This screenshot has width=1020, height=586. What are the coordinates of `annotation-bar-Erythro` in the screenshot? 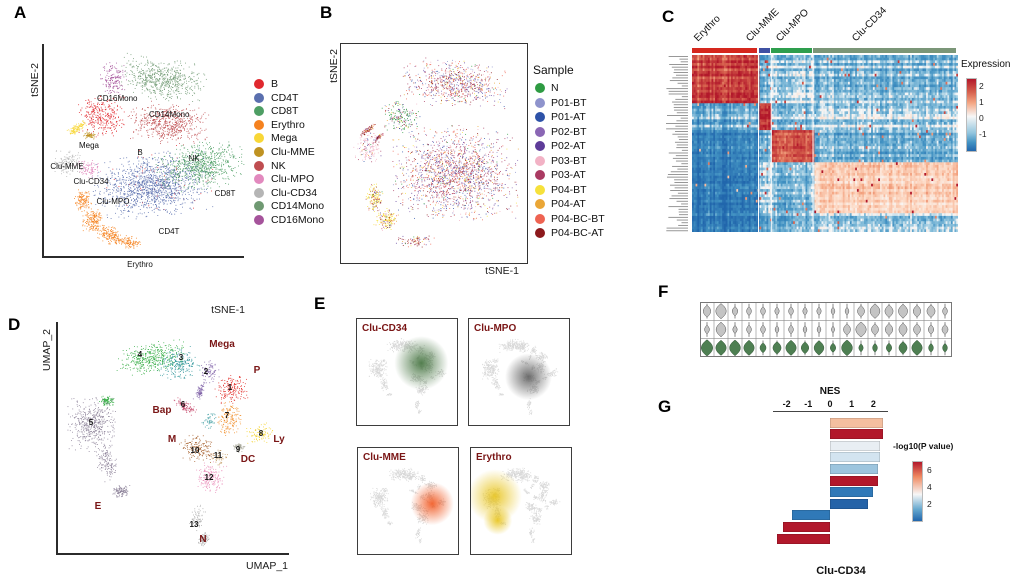 It's located at (724, 50).